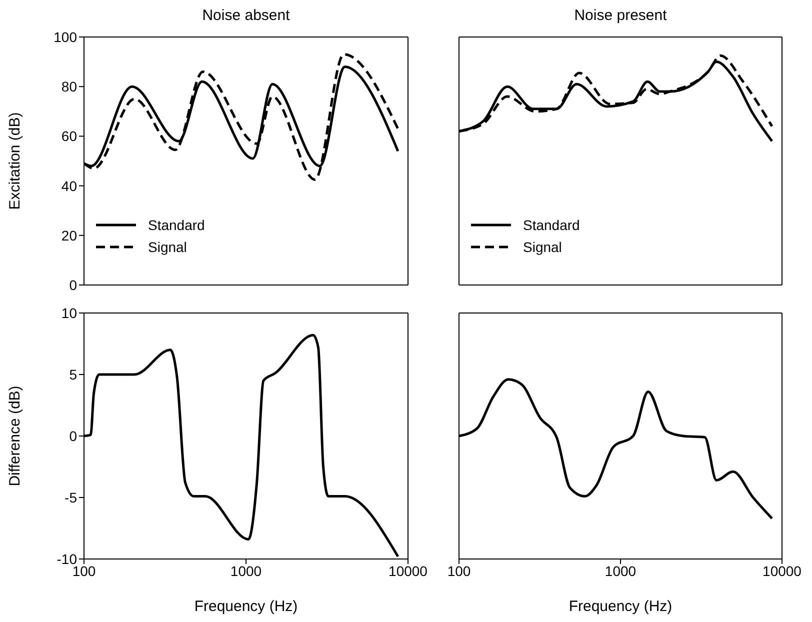  What do you see at coordinates (69, 312) in the screenshot?
I see `y-tick-label: 10` at bounding box center [69, 312].